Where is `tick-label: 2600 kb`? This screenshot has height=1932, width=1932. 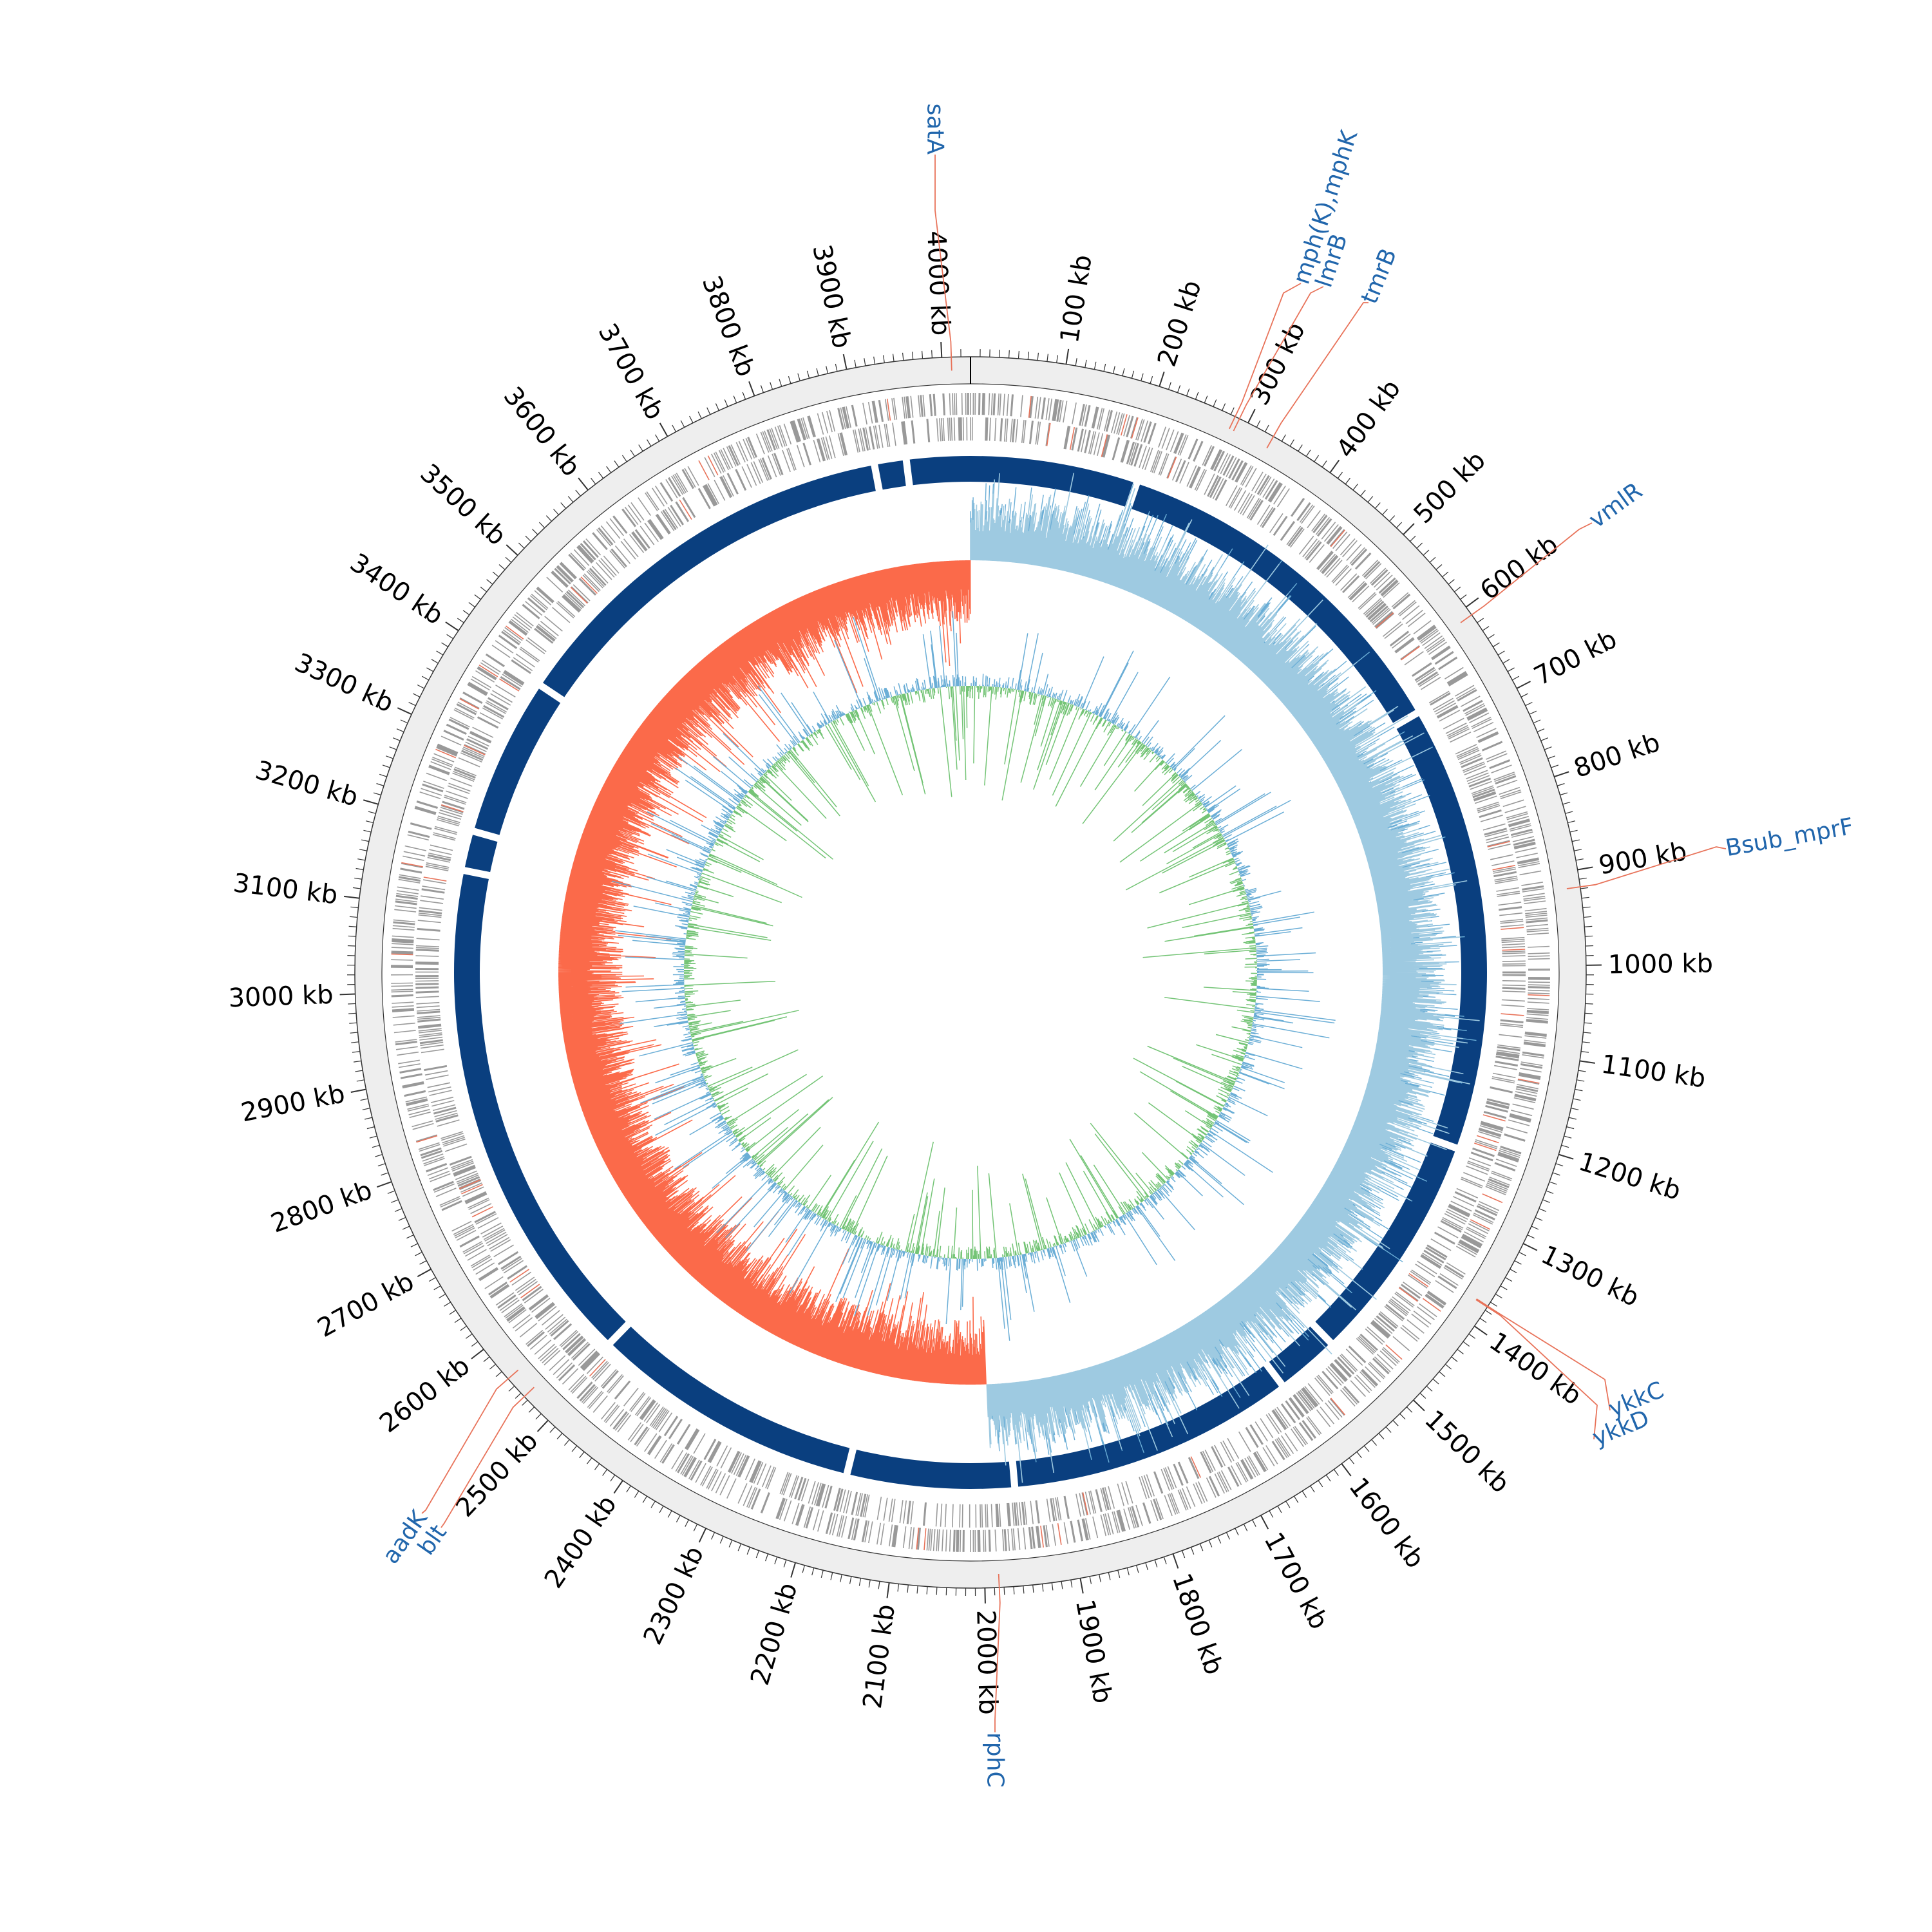
tick-label: 2600 kb is located at coordinates (425, 1395).